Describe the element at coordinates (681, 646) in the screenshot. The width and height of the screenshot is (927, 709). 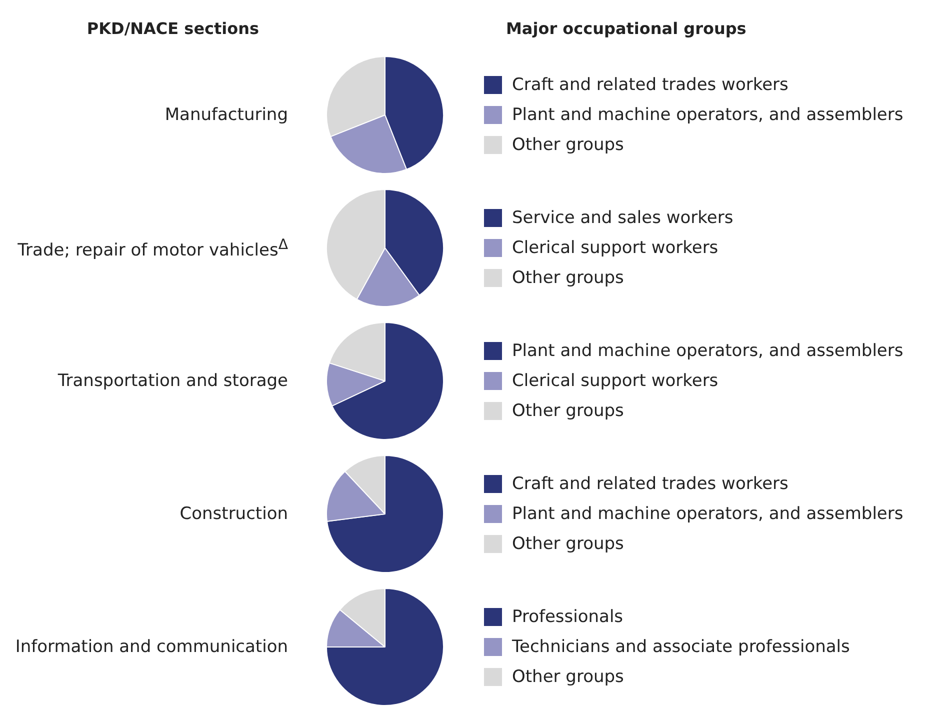
I see `legend-label: Technicians and associate professionals` at that location.